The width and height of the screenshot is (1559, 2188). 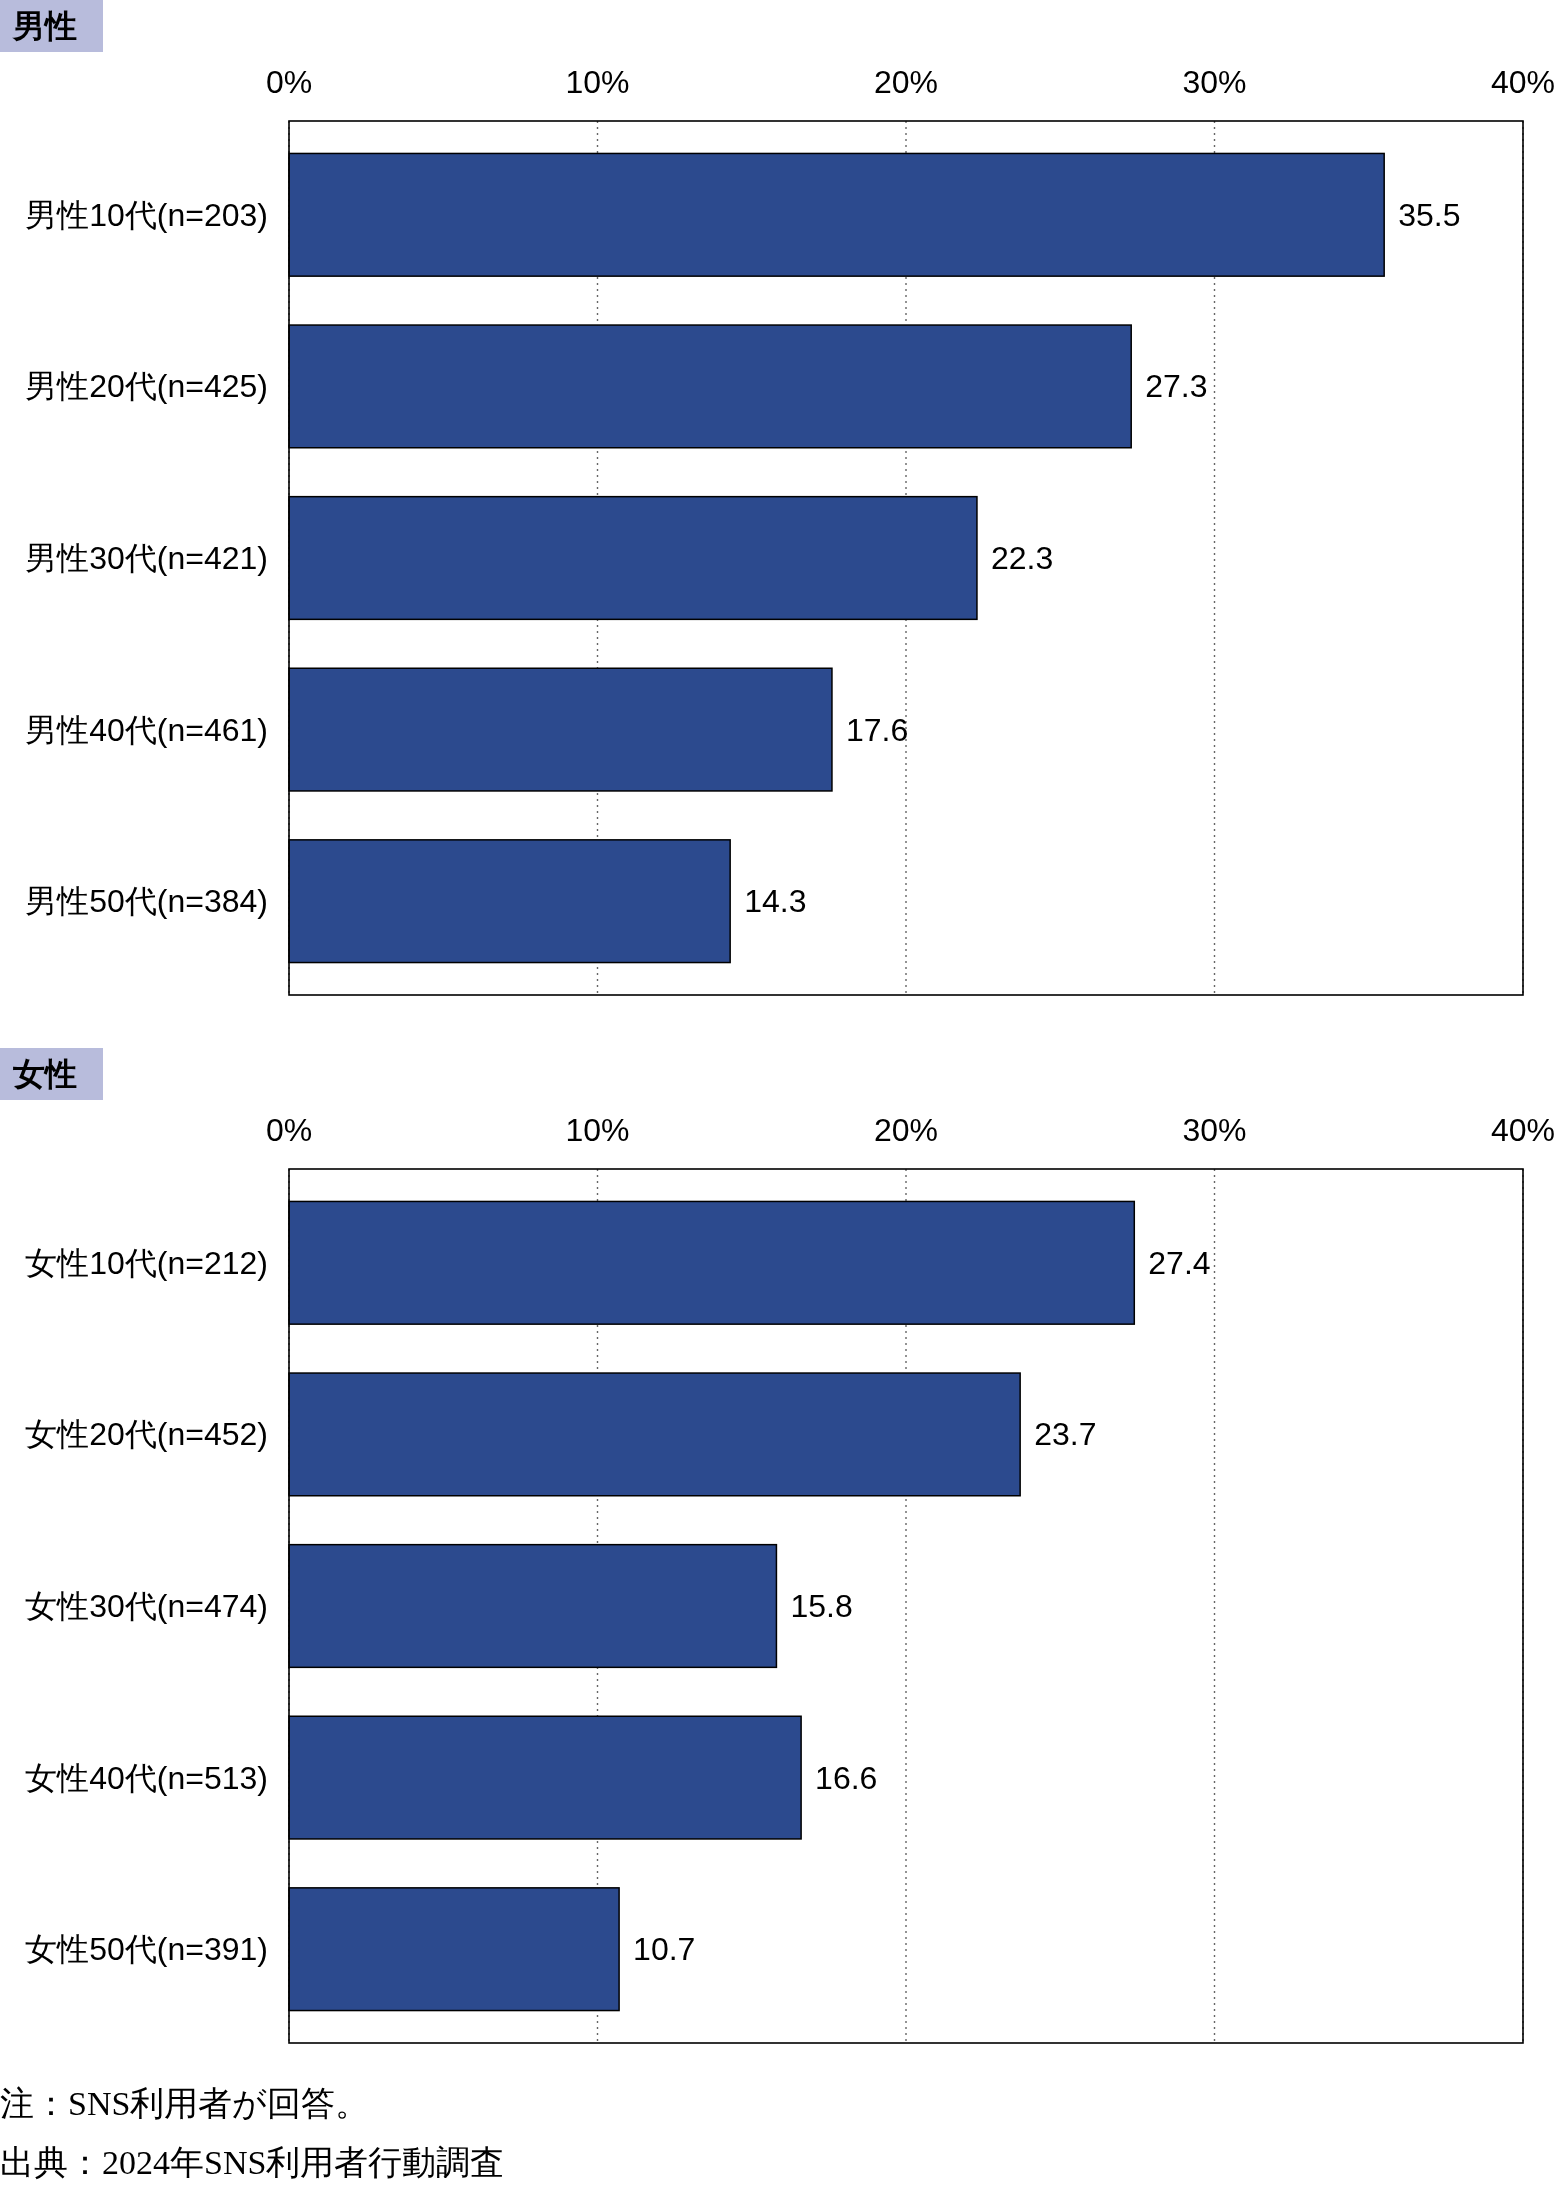 I want to click on y-tick-label: 男性20代(n=425), so click(x=146, y=386).